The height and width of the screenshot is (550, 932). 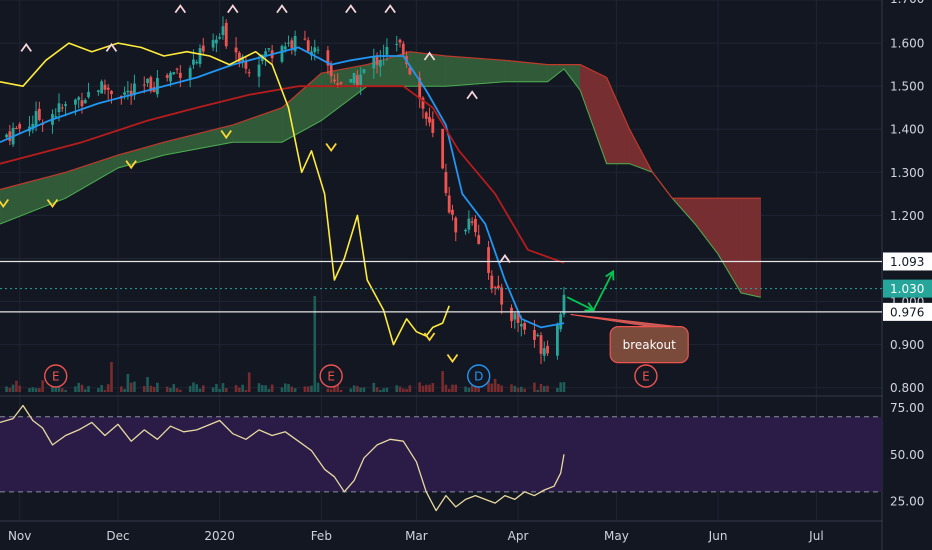 I want to click on price-axis-tick-label: 1.600, so click(x=907, y=44).